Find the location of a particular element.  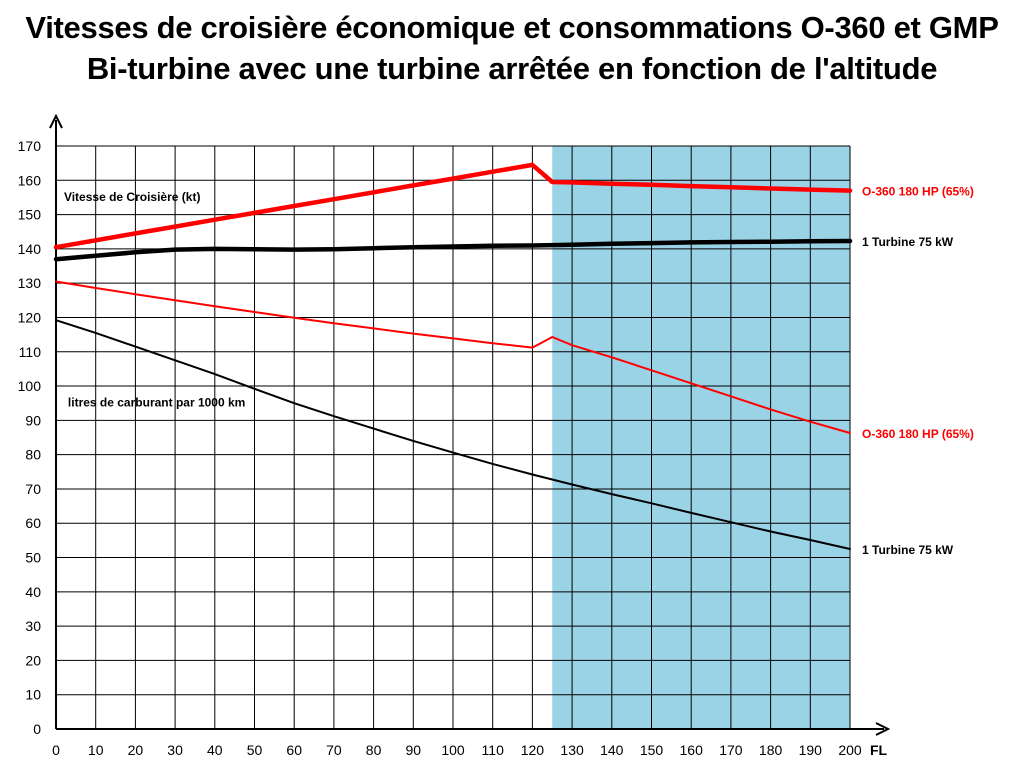

annotation: litres de carburant par 1000 km is located at coordinates (156, 403).